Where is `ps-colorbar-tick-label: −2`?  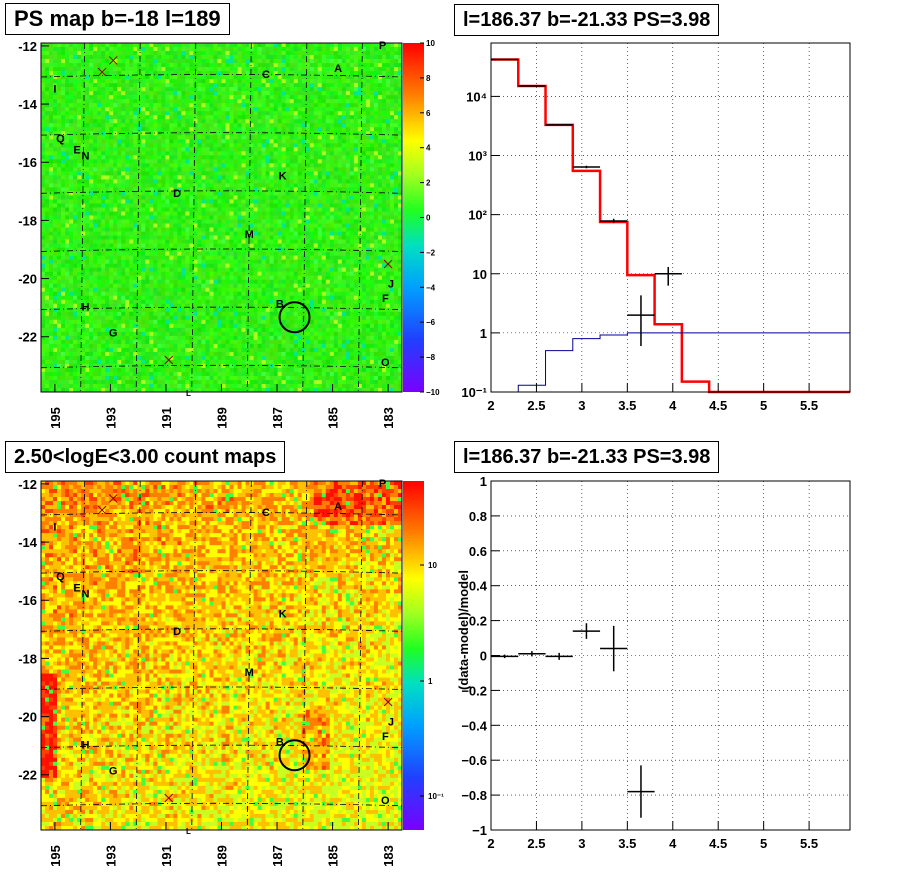
ps-colorbar-tick-label: −2 is located at coordinates (431, 252).